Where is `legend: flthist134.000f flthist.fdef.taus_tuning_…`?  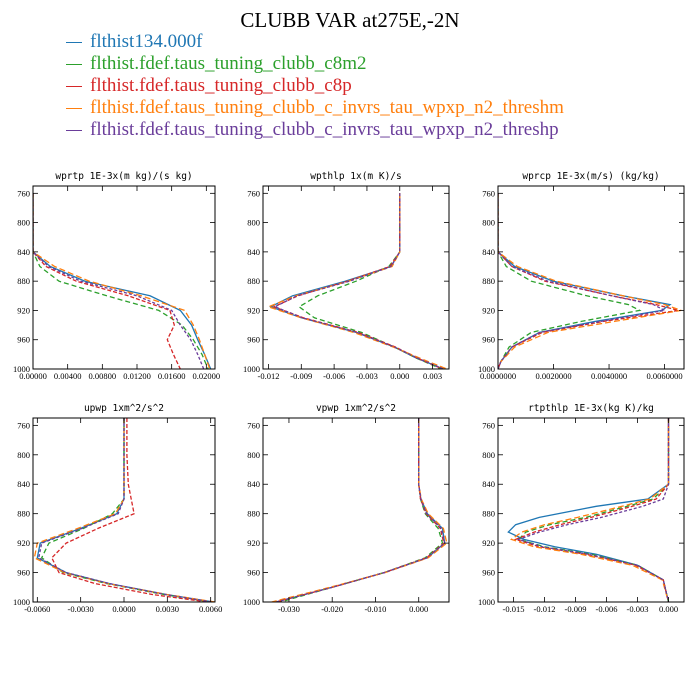 legend: flthist134.000f flthist.fdef.taus_tuning_… is located at coordinates (315, 86).